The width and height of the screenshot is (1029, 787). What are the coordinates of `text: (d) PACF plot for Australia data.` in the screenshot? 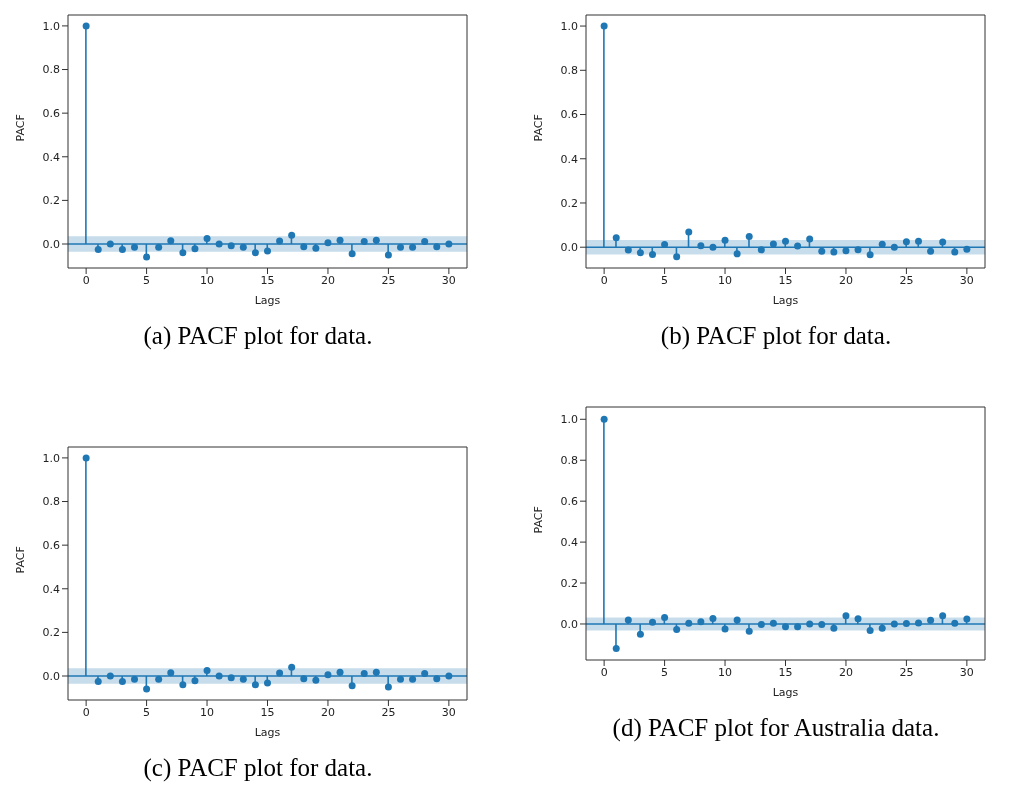 It's located at (776, 728).